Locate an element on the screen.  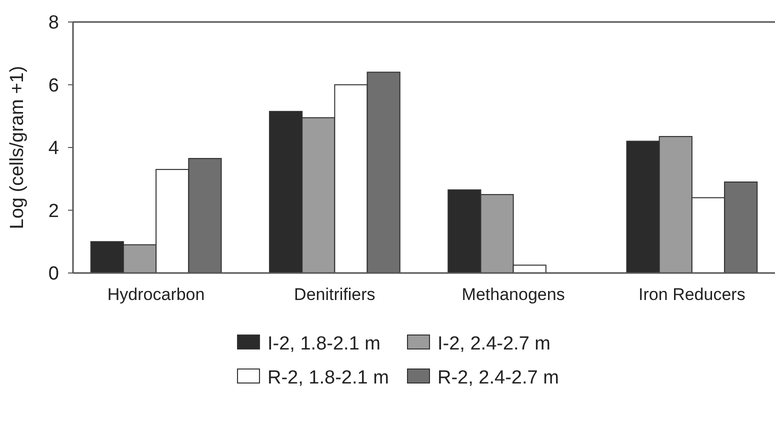
x-tick-label: Denitrifiers is located at coordinates (335, 294).